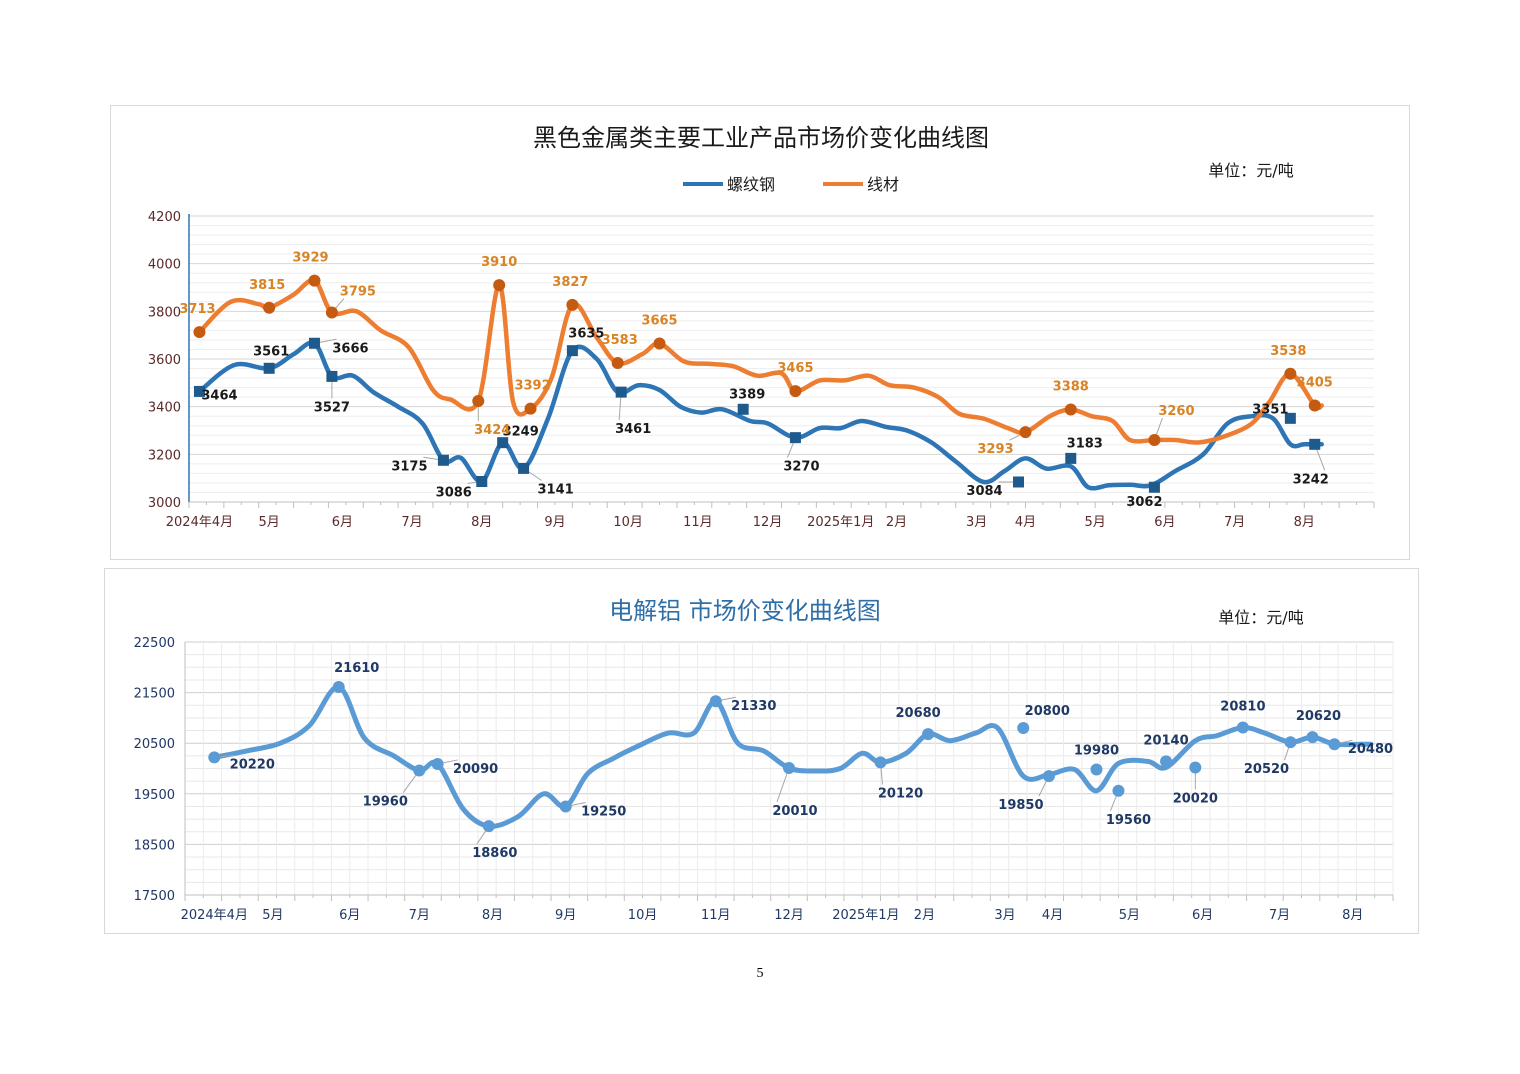  What do you see at coordinates (1165, 740) in the screenshot?
I see `aluminum-data-label: 20140` at bounding box center [1165, 740].